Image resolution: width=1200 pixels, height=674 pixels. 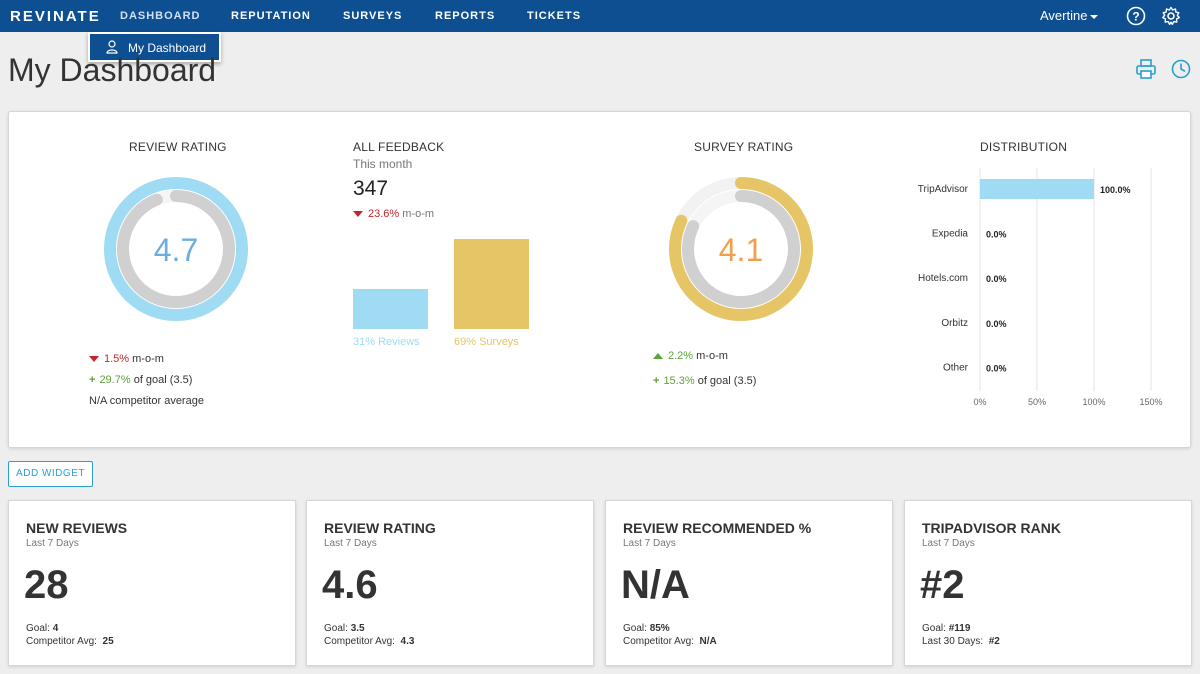 What do you see at coordinates (1064, 15) in the screenshot?
I see `user-name: Avertine` at bounding box center [1064, 15].